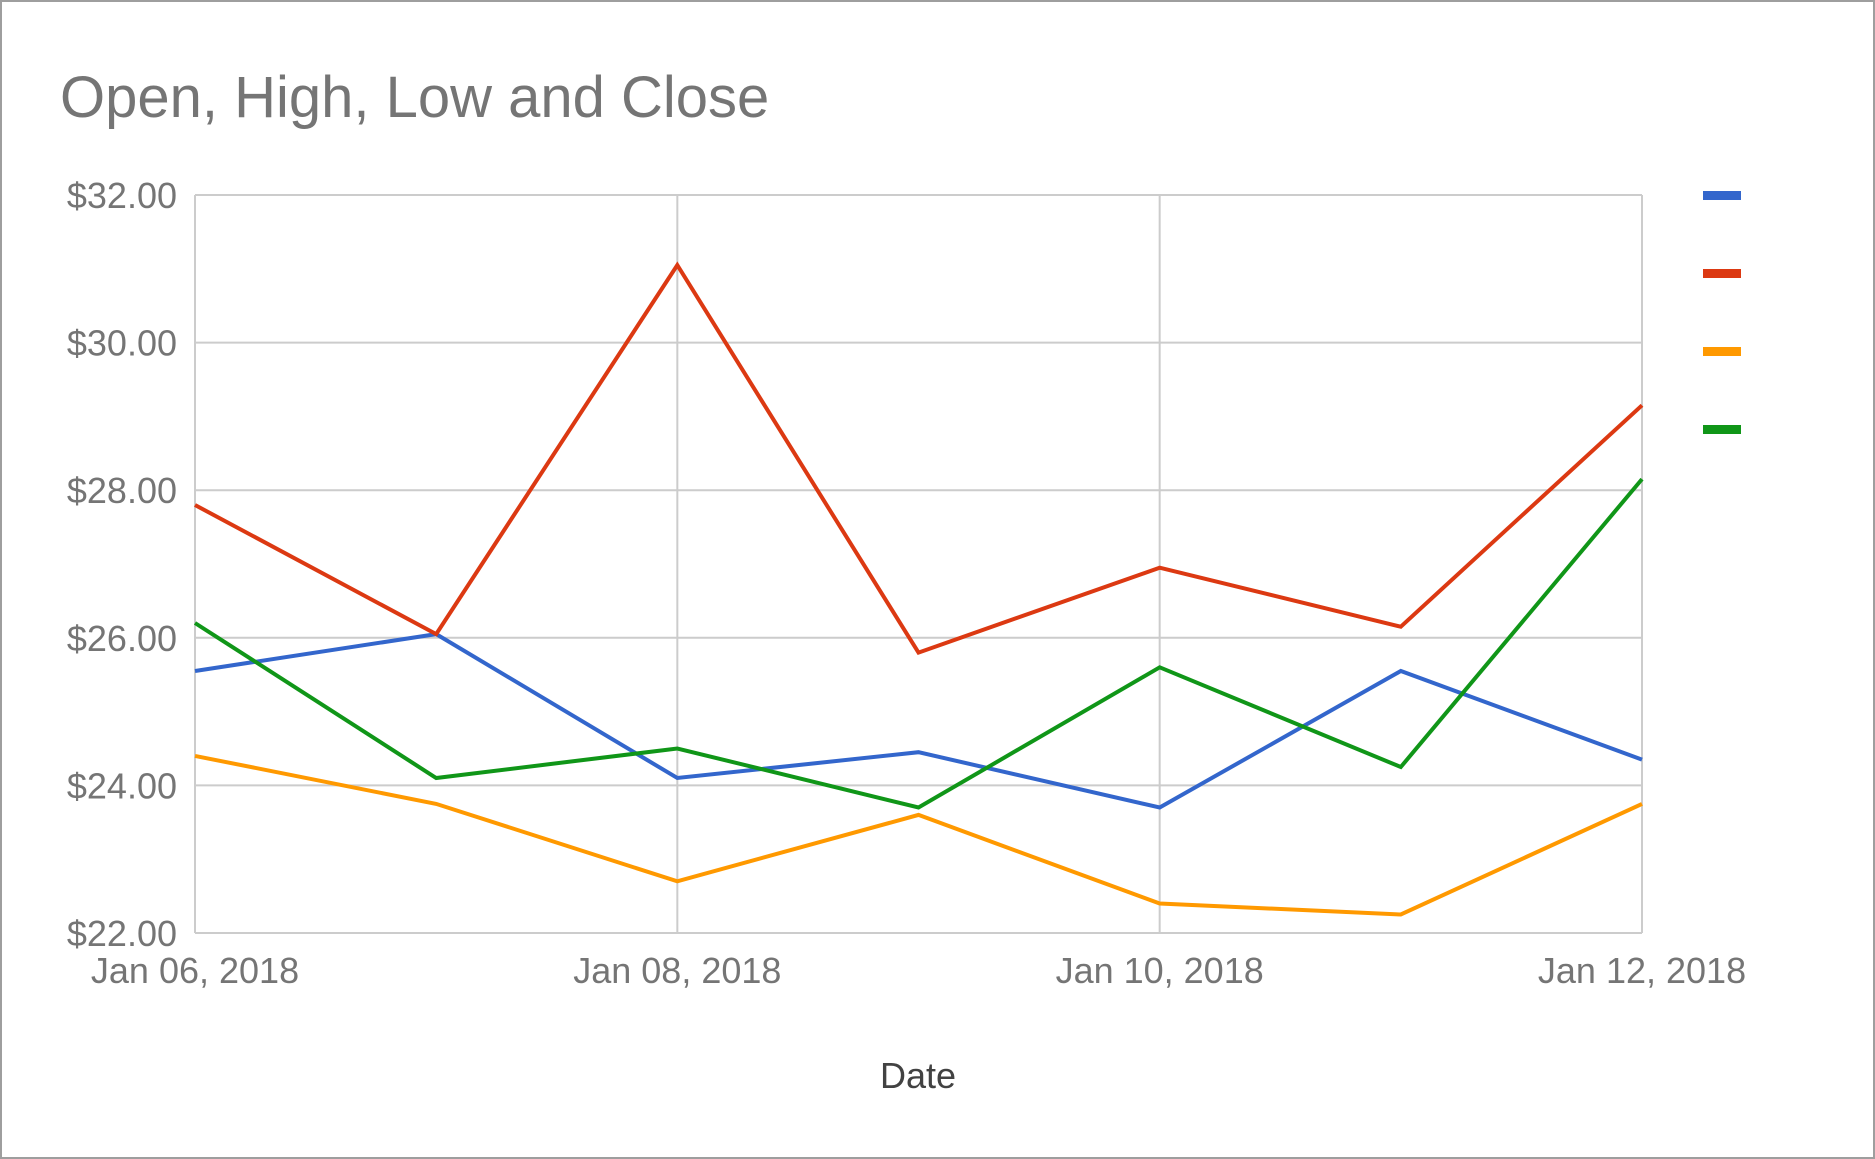 The width and height of the screenshot is (1875, 1159). What do you see at coordinates (1160, 970) in the screenshot?
I see `x-tick-label: Jan 10, 2018` at bounding box center [1160, 970].